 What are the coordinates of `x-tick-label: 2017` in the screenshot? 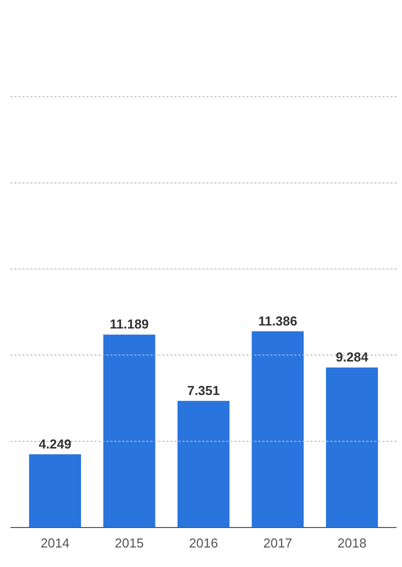 It's located at (277, 543).